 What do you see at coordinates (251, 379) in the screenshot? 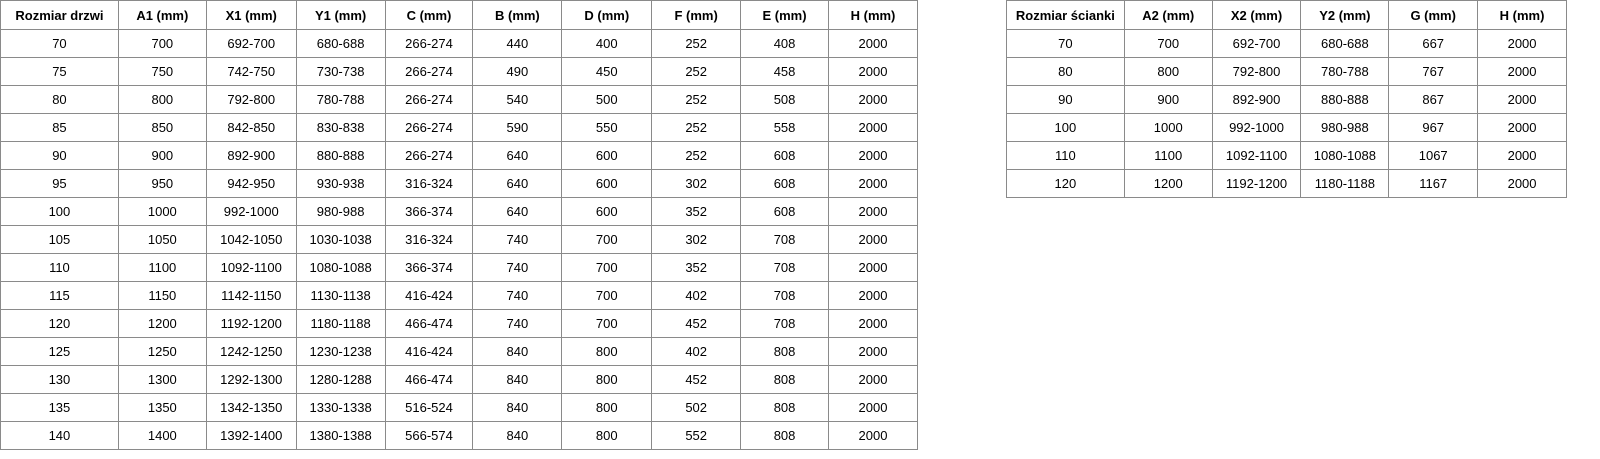
I see `table-cell: 1292-1300` at bounding box center [251, 379].